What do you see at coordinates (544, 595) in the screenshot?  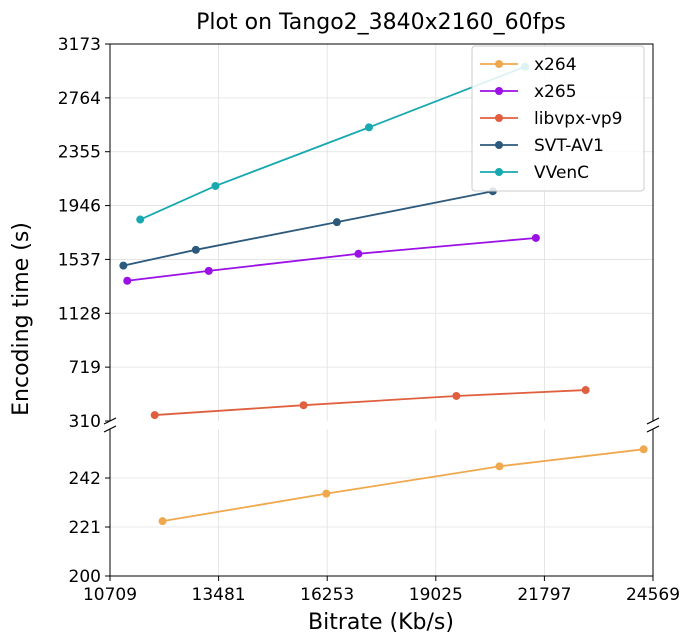 I see `x-tick-label: 21797` at bounding box center [544, 595].